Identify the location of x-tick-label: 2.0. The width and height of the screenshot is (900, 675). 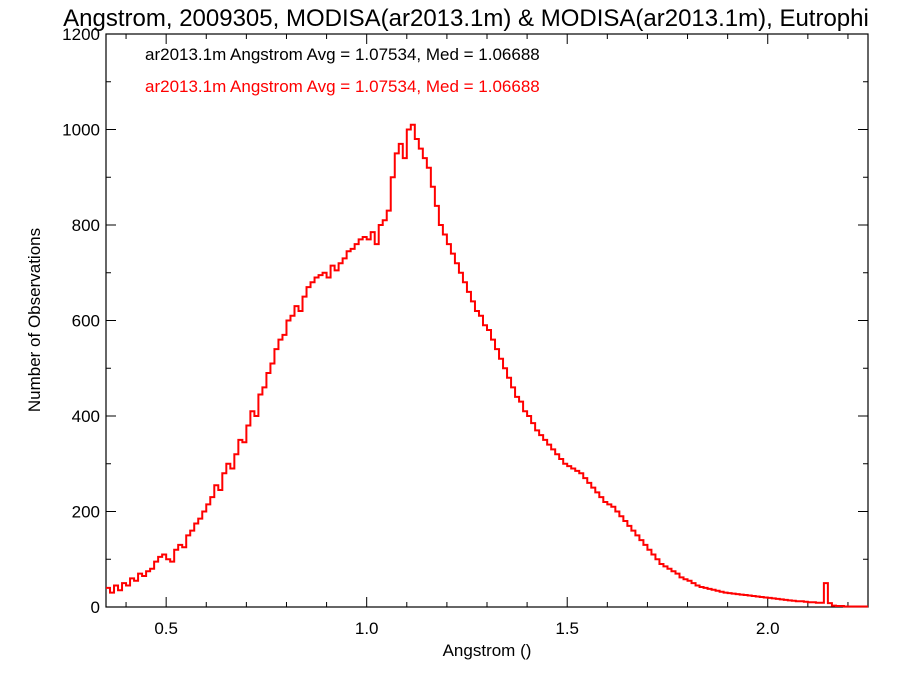
(768, 628).